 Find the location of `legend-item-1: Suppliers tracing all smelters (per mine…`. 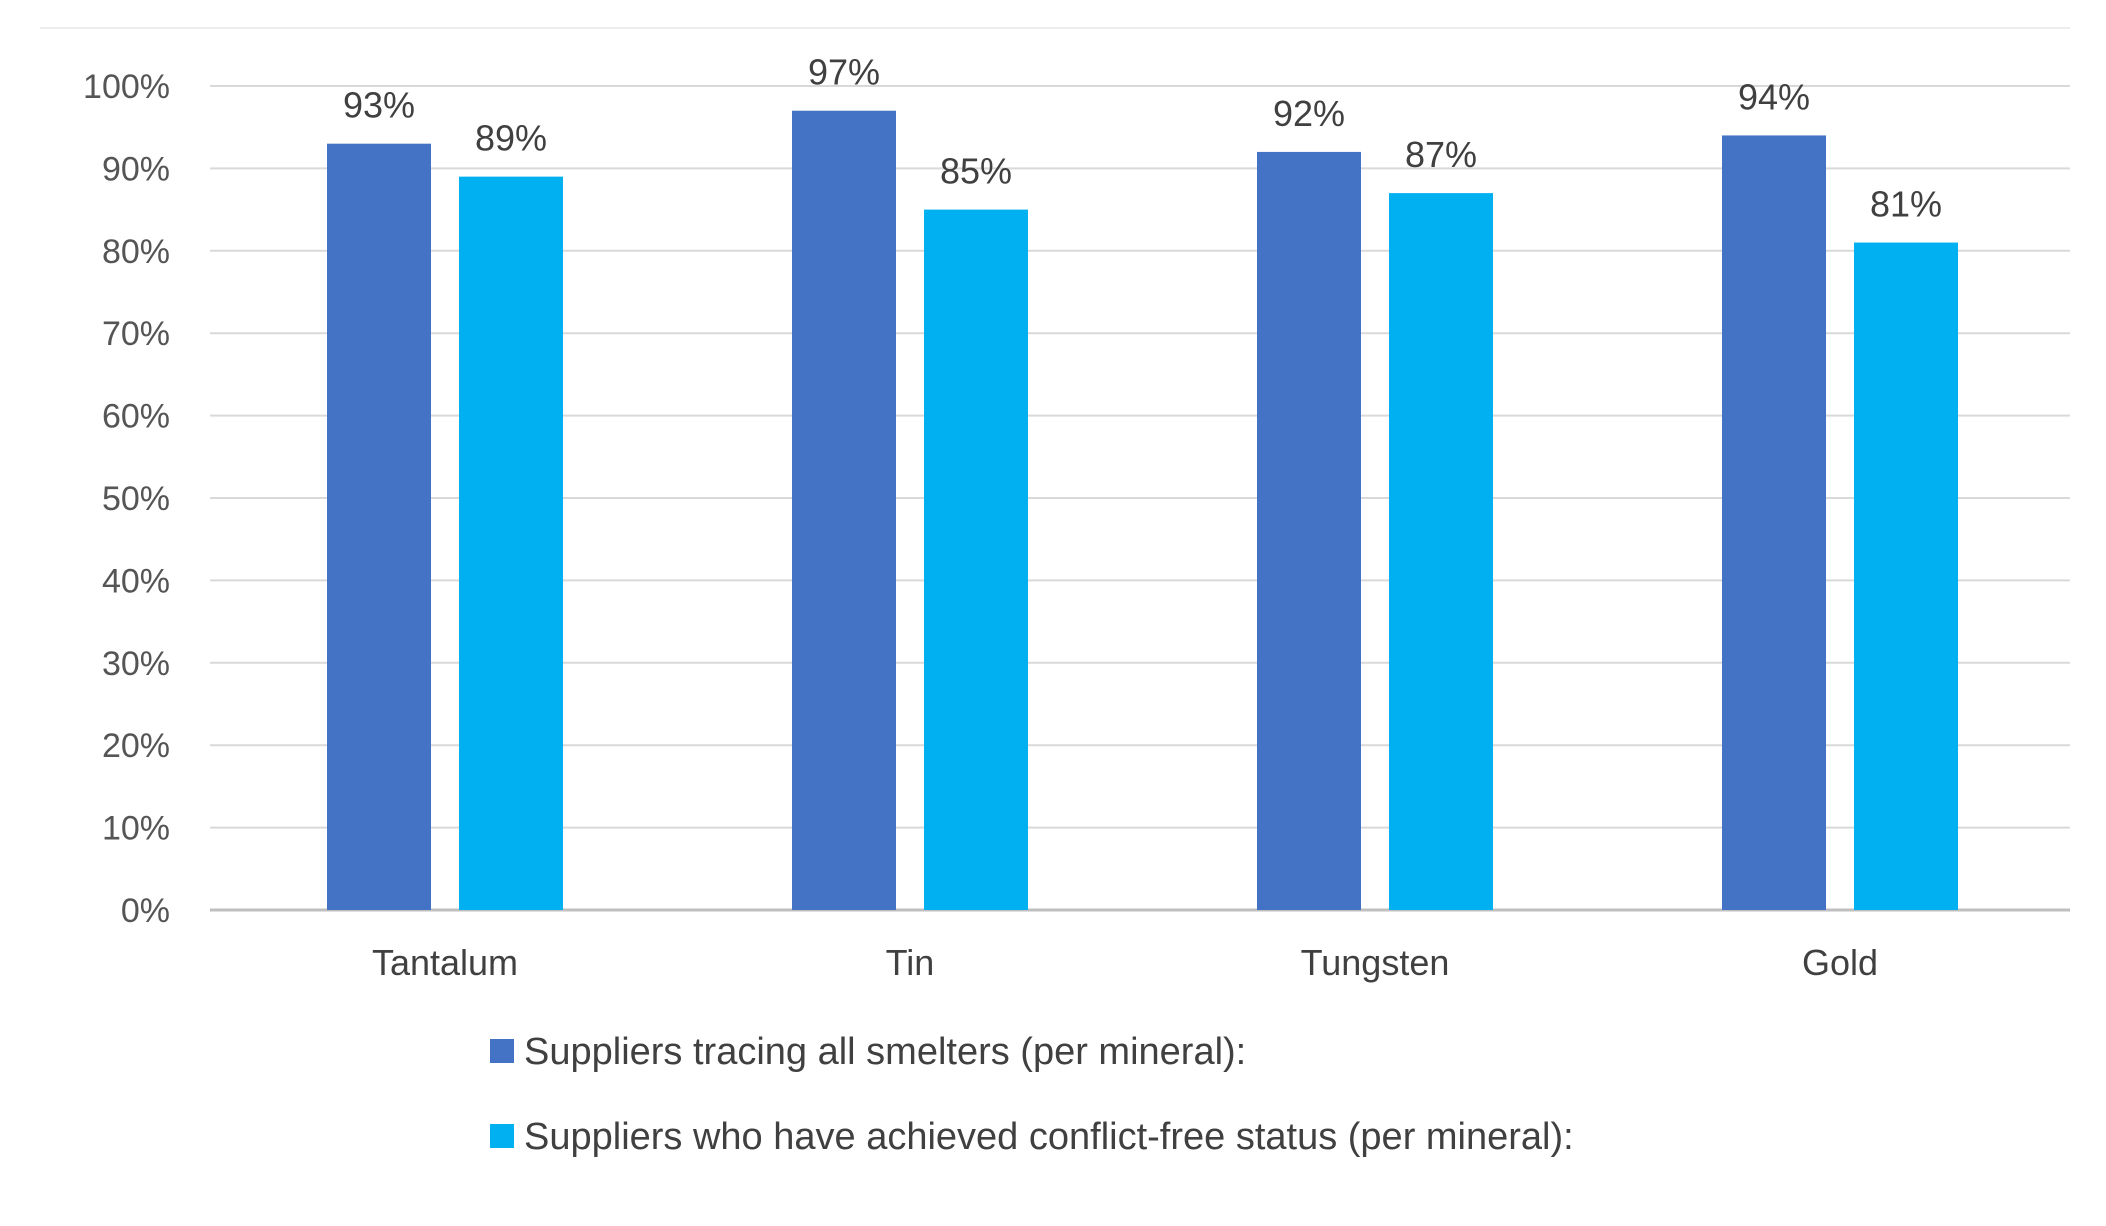

legend-item-1: Suppliers tracing all smelters (per mine… is located at coordinates (868, 1052).